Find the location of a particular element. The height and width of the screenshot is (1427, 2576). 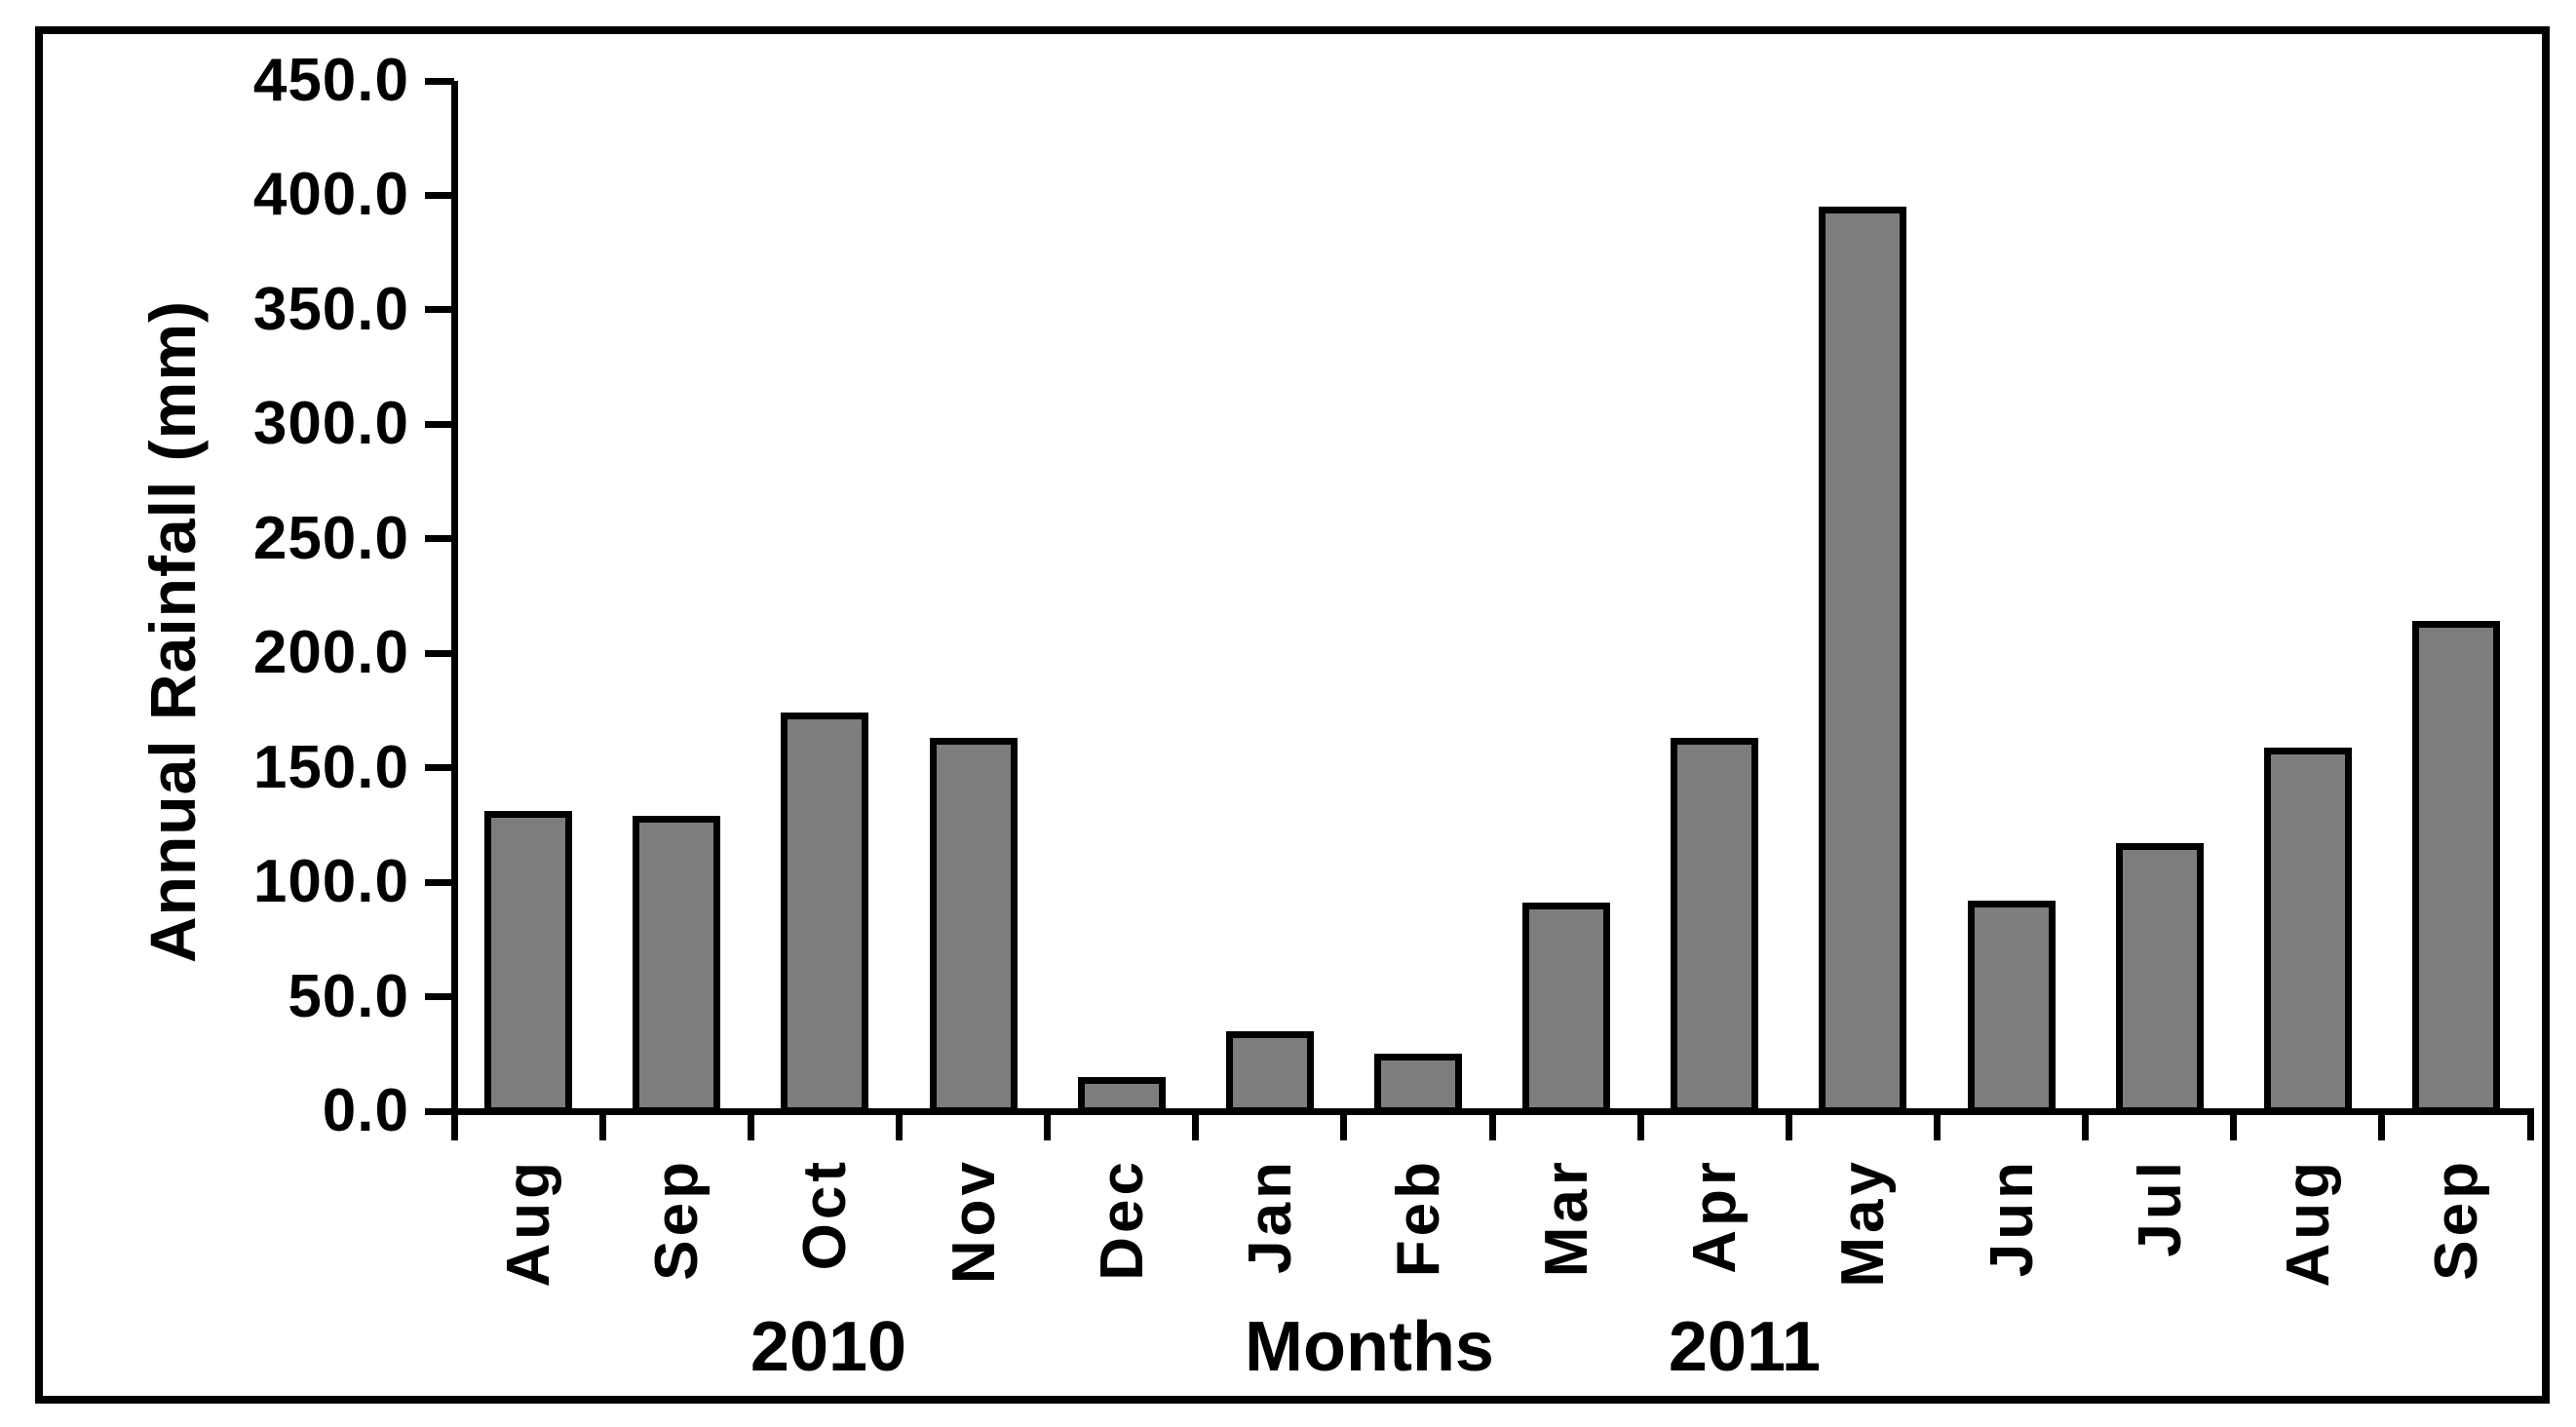

y-tick-label: 0.0 is located at coordinates (365, 1110).